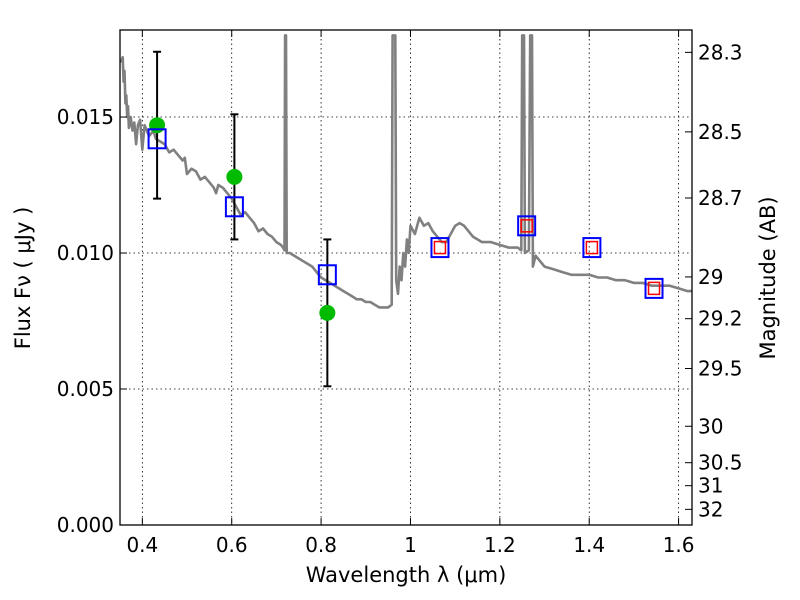 The height and width of the screenshot is (600, 800). I want to click on x-tick-label: 1, so click(410, 545).